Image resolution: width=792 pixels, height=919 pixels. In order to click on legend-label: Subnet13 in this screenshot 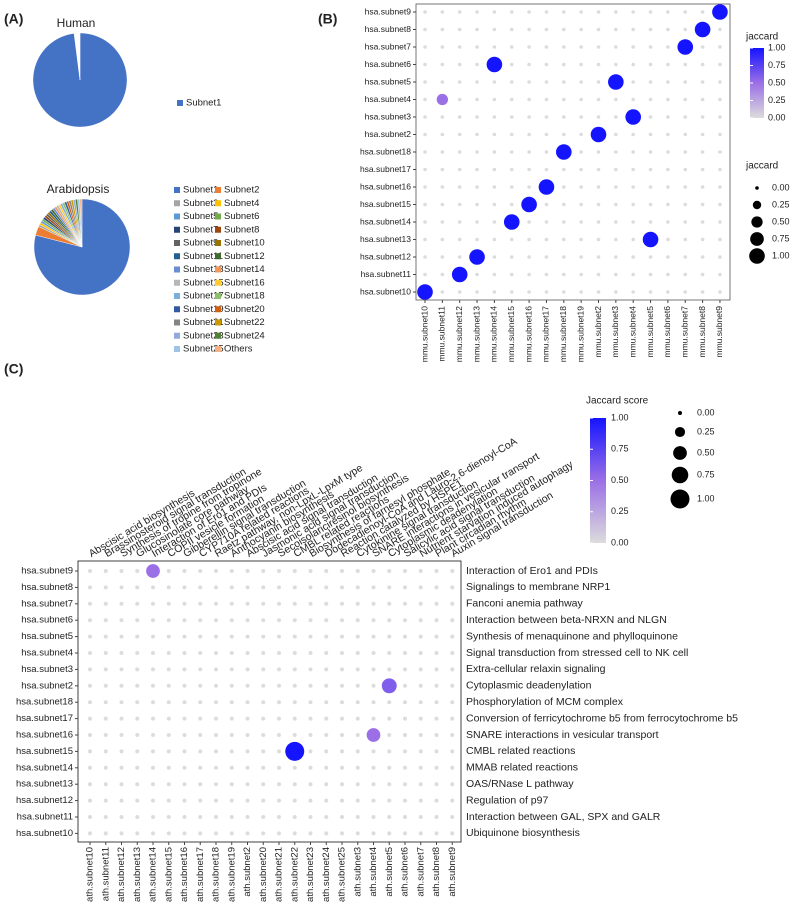, I will do `click(203, 269)`.